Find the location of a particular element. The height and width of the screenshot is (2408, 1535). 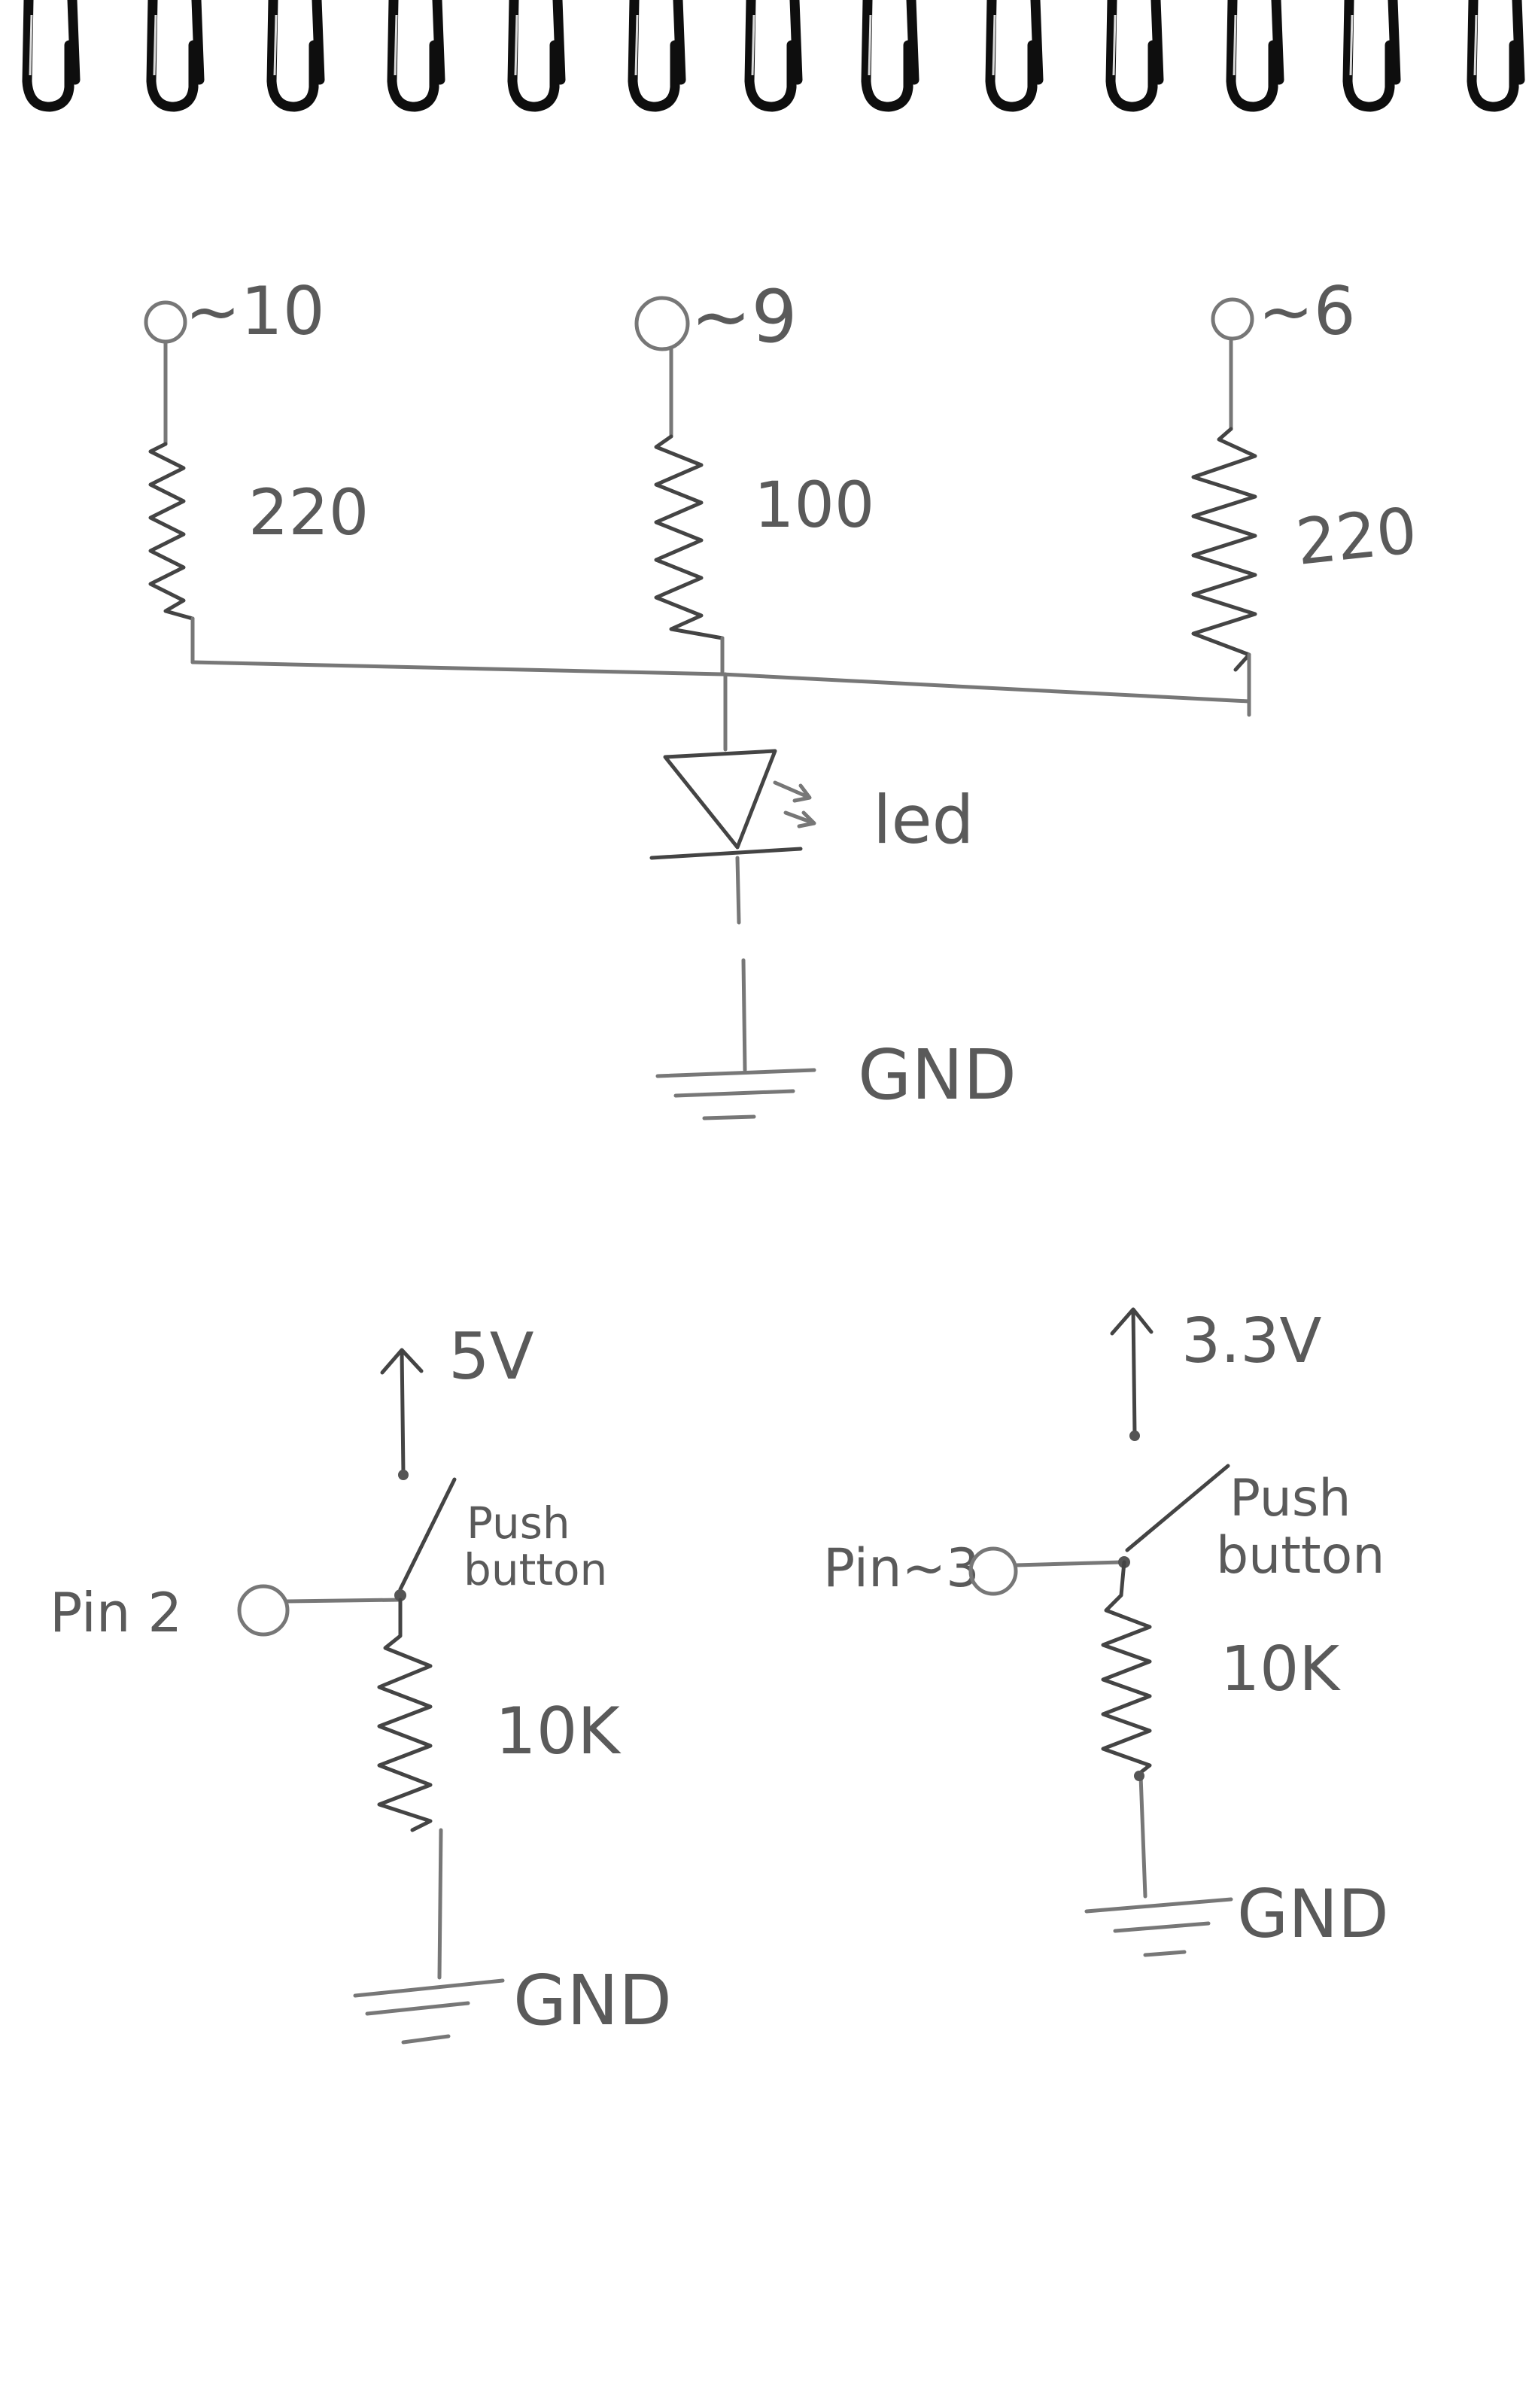

pin-2-terminal is located at coordinates (263, 1610).